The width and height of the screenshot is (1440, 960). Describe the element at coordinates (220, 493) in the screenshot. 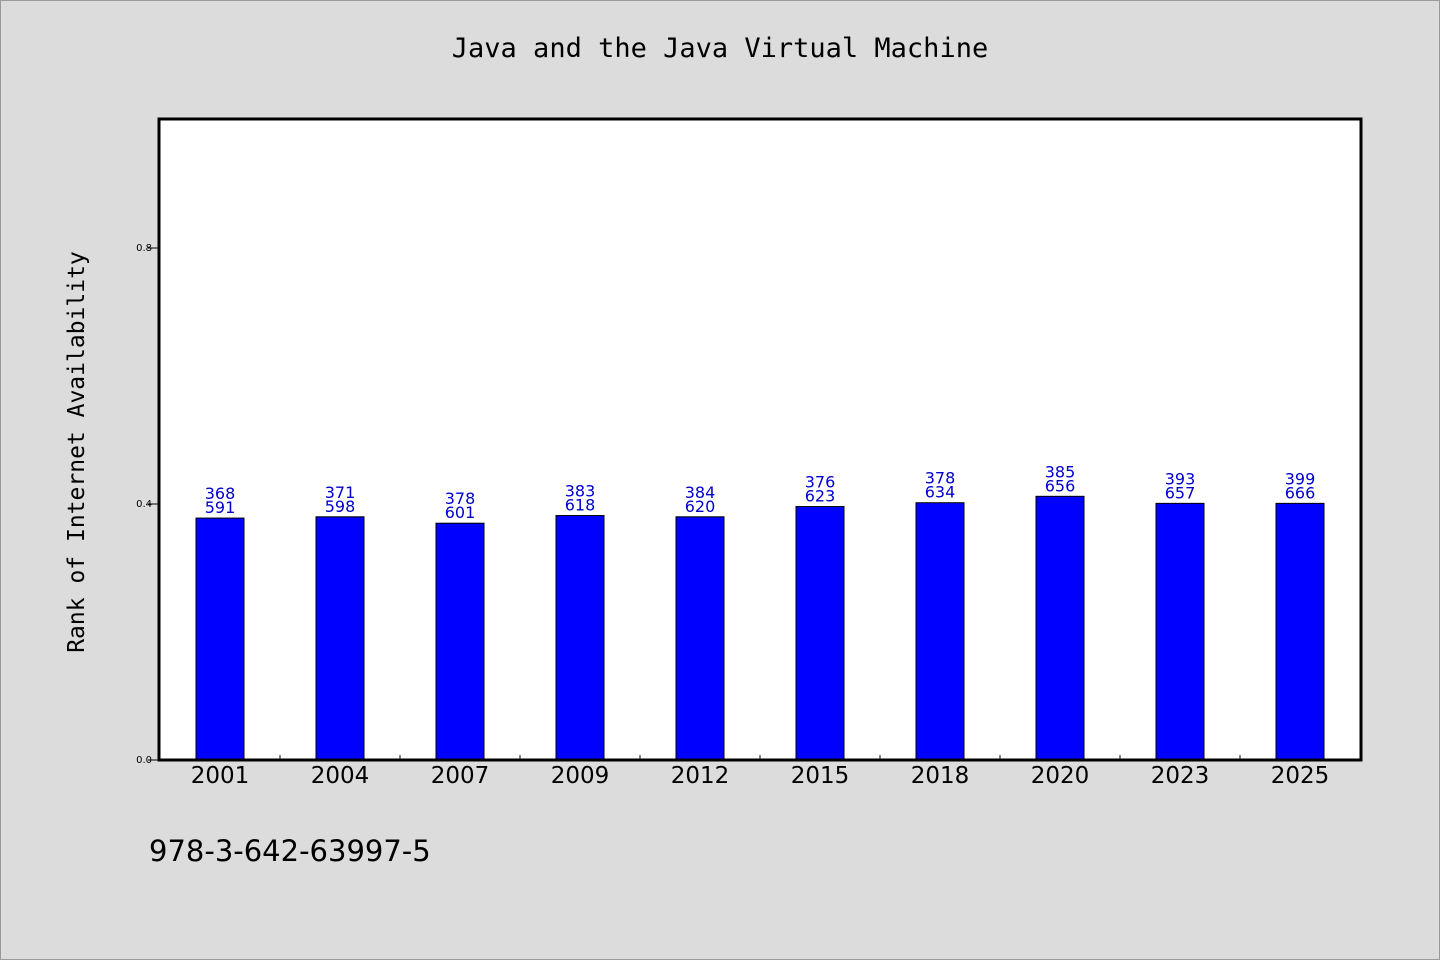

I see `bar-data-label-upper: 368` at that location.